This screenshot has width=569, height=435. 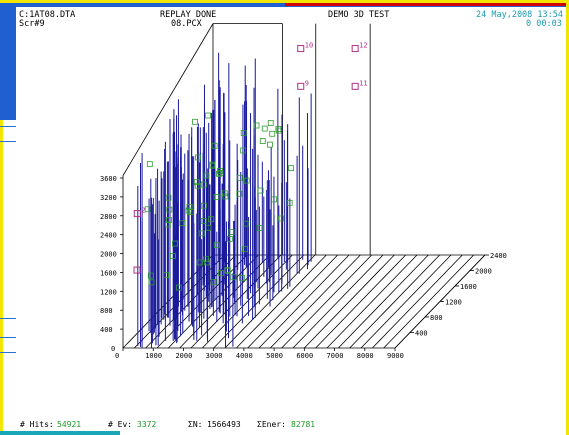 I want to click on screen-number: Scr#9, so click(x=32, y=24).